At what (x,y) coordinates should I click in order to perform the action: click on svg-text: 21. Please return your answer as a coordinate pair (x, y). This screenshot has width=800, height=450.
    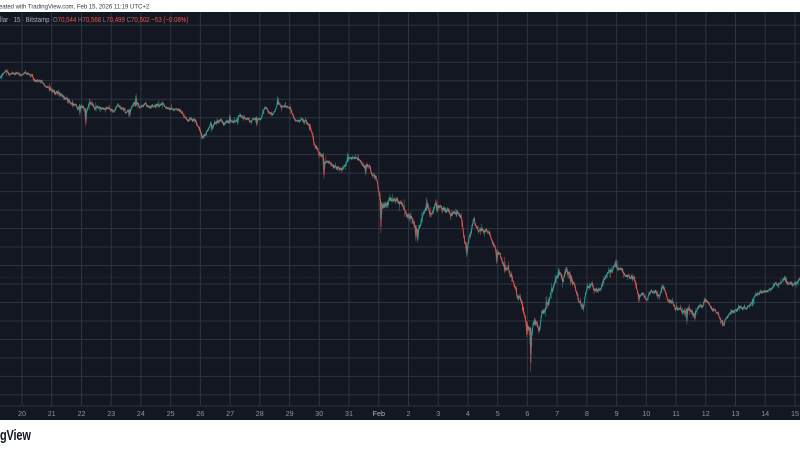
    Looking at the image, I should click on (52, 413).